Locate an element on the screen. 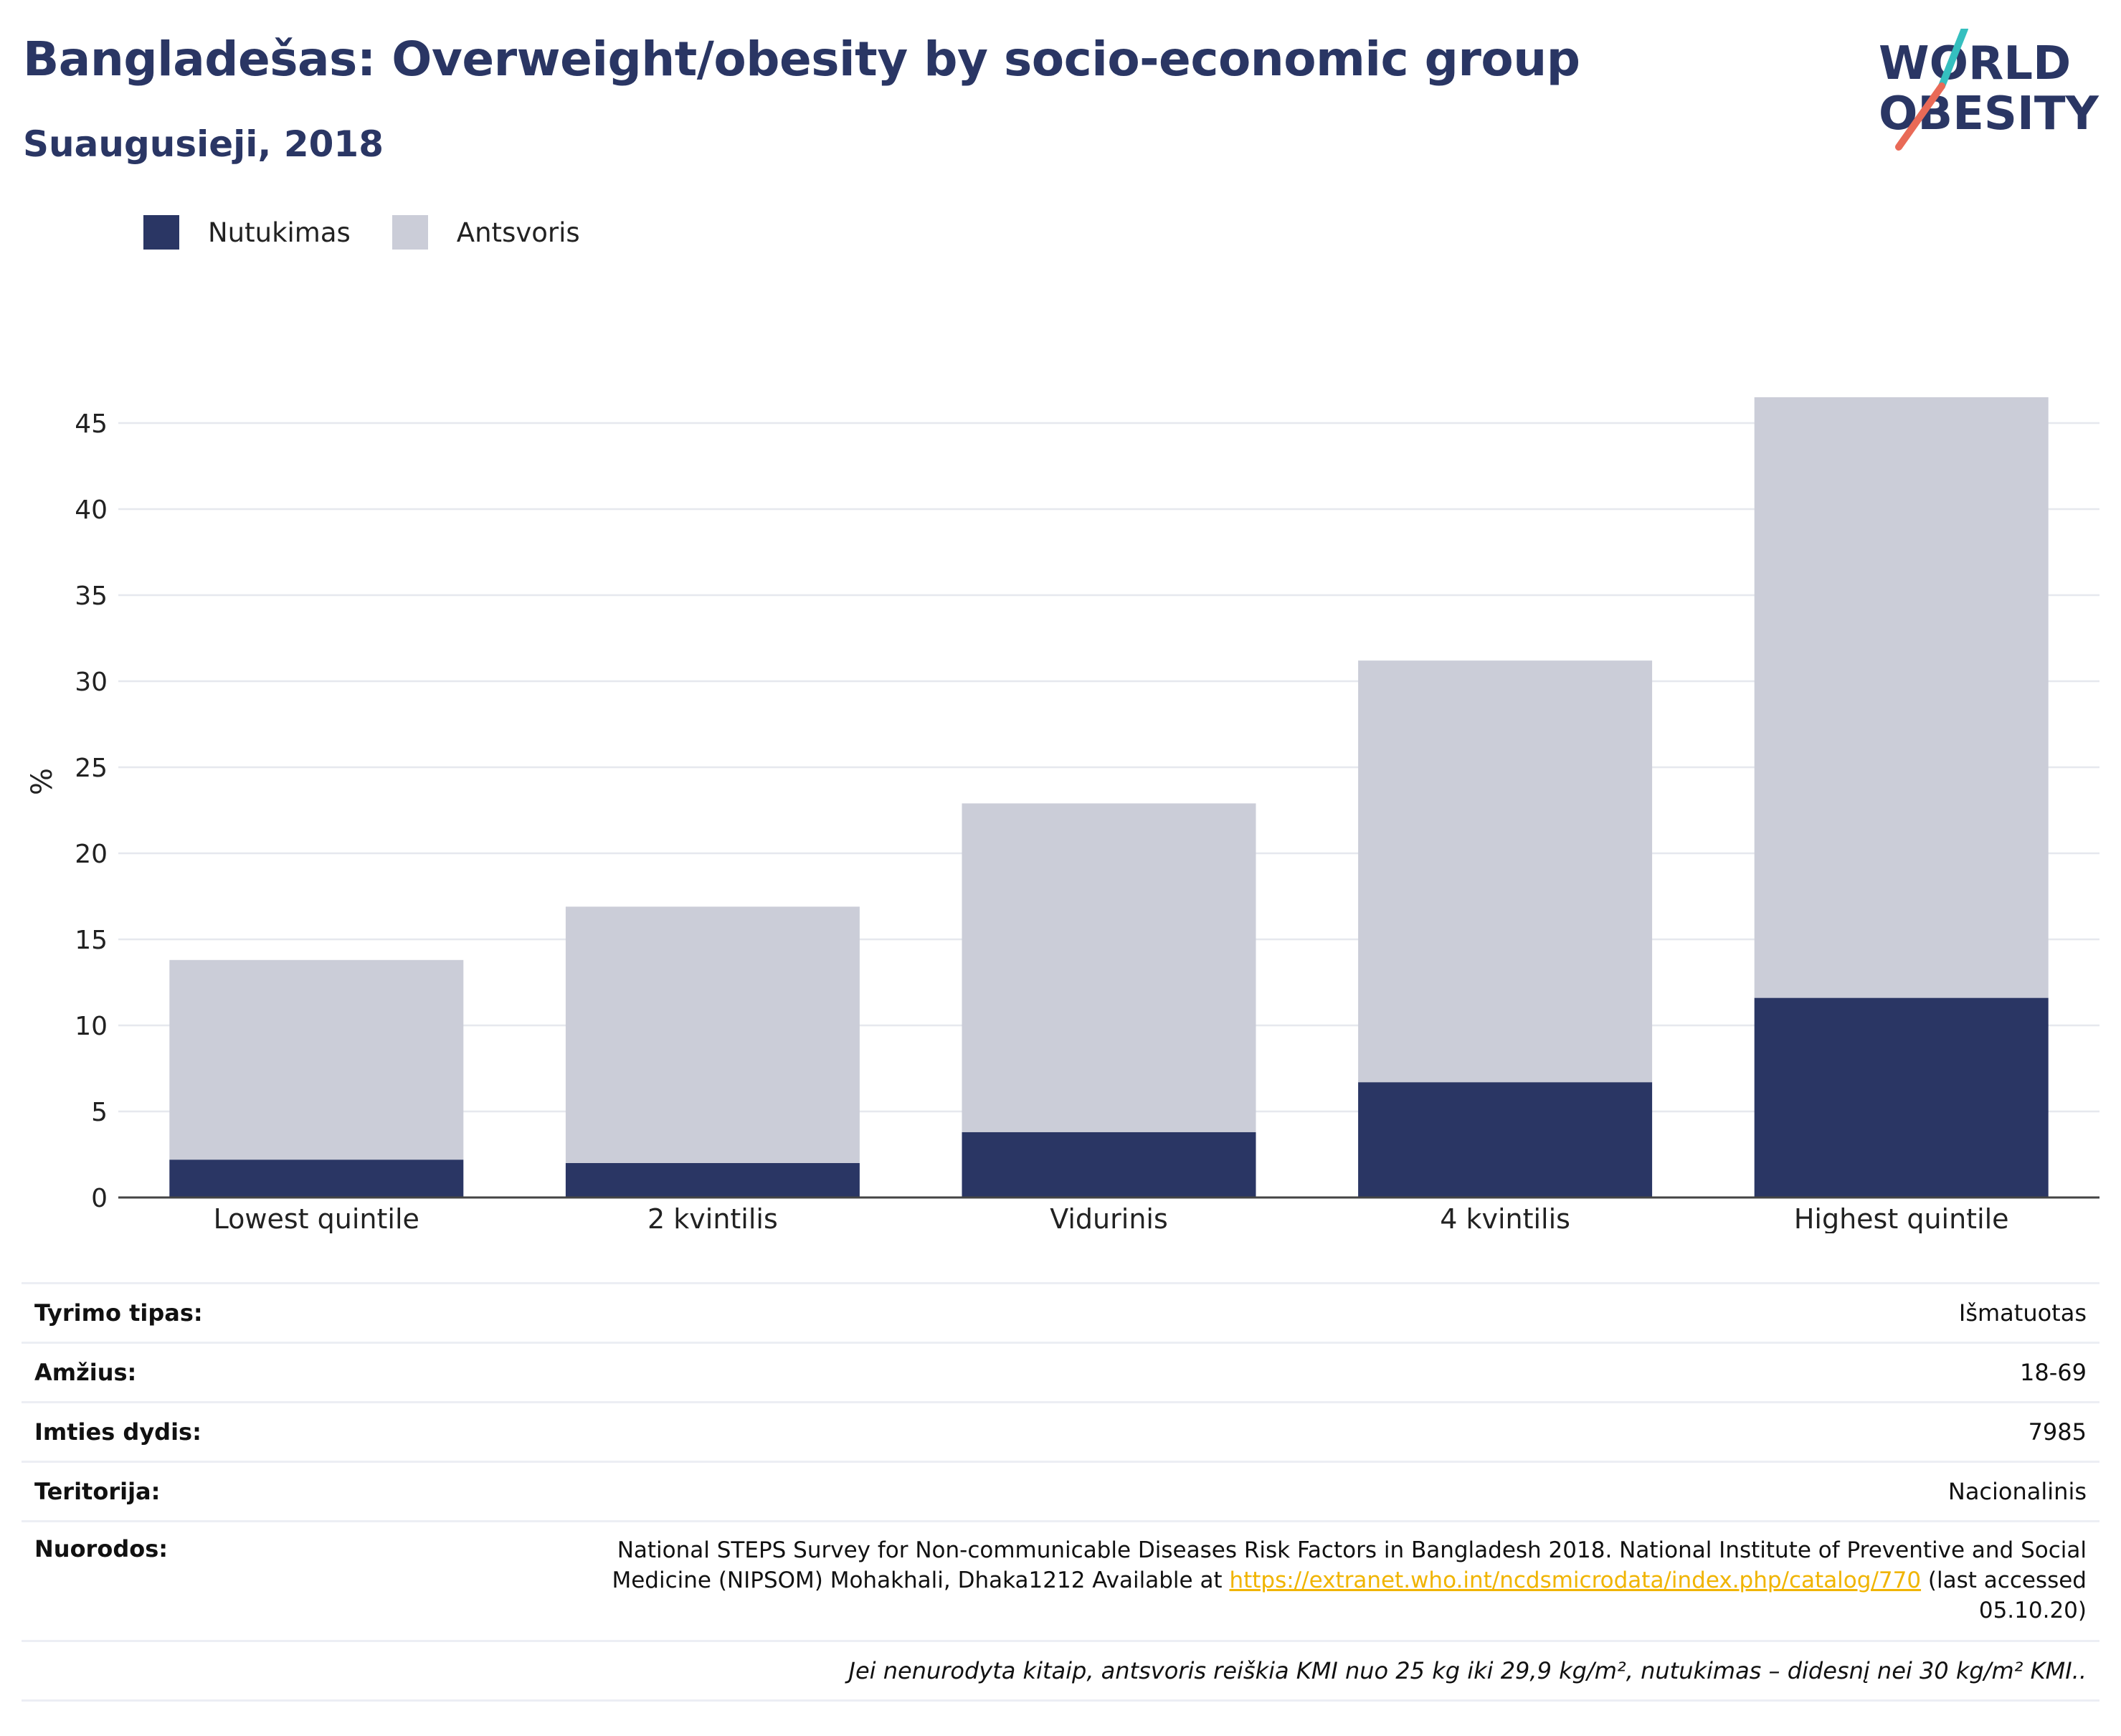 The height and width of the screenshot is (1736, 2121). y-tick-label-45: 45 is located at coordinates (91, 424).